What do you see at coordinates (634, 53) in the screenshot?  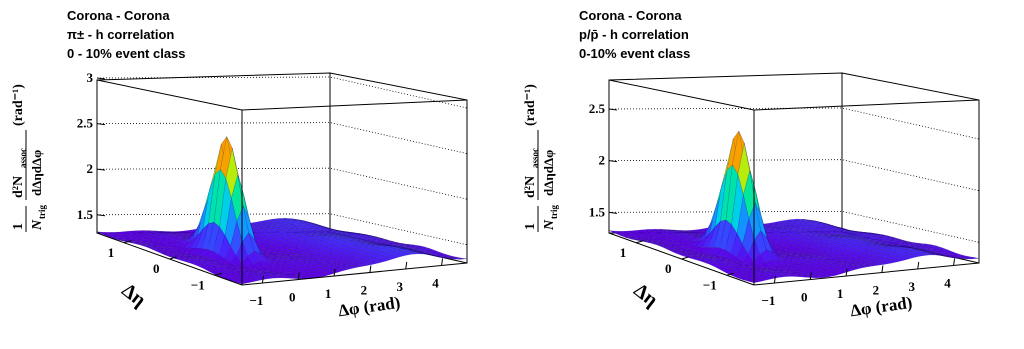 I see `annotation-line: 0-10% event class` at bounding box center [634, 53].